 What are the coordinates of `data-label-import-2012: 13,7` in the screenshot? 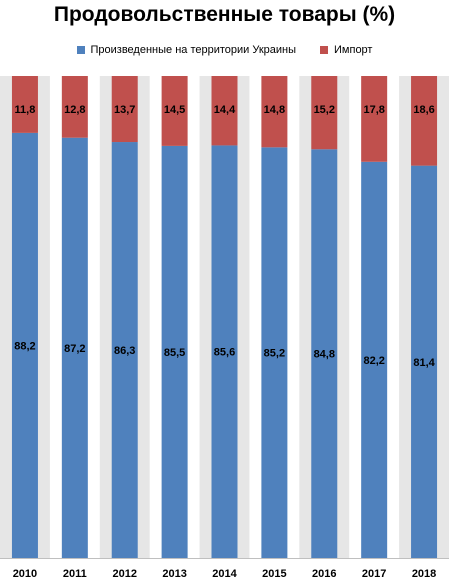 It's located at (124, 110).